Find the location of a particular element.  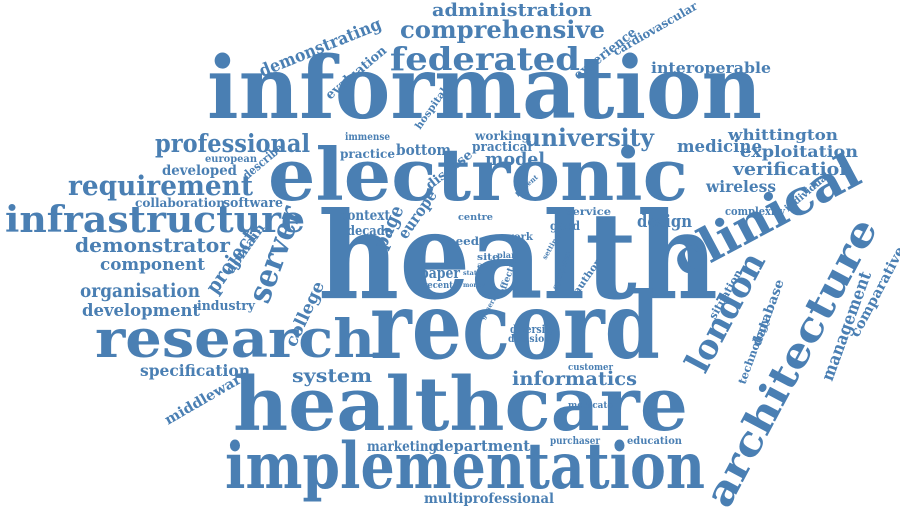

word-infrastructure: infrastructure is located at coordinates (155, 220).